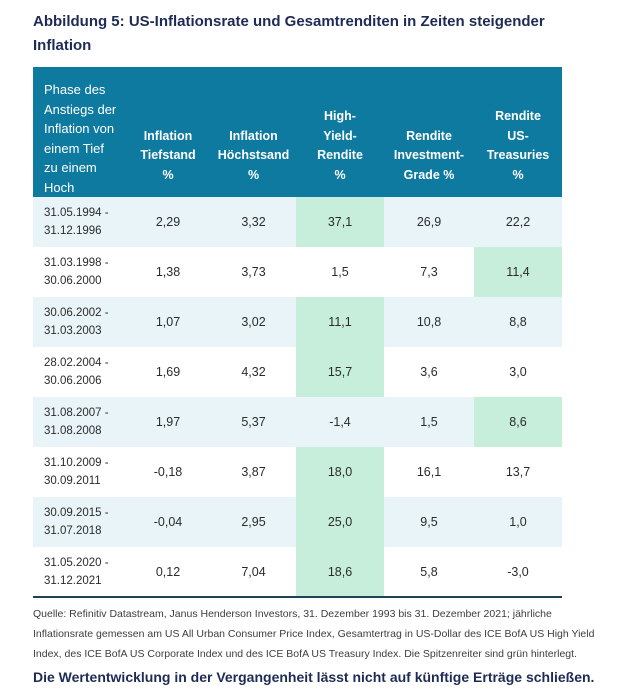 The image size is (626, 694). I want to click on value-cell: 3,02, so click(253, 322).